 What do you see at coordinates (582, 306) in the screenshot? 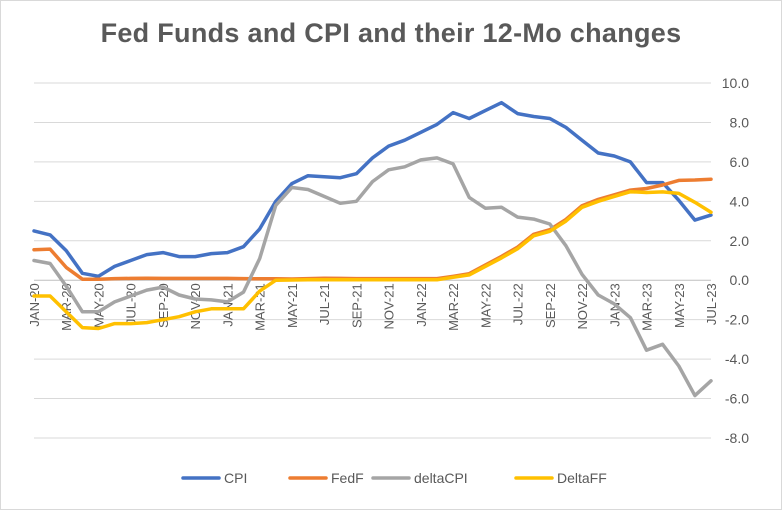
I see `x-tick-label: NOV-22` at bounding box center [582, 306].